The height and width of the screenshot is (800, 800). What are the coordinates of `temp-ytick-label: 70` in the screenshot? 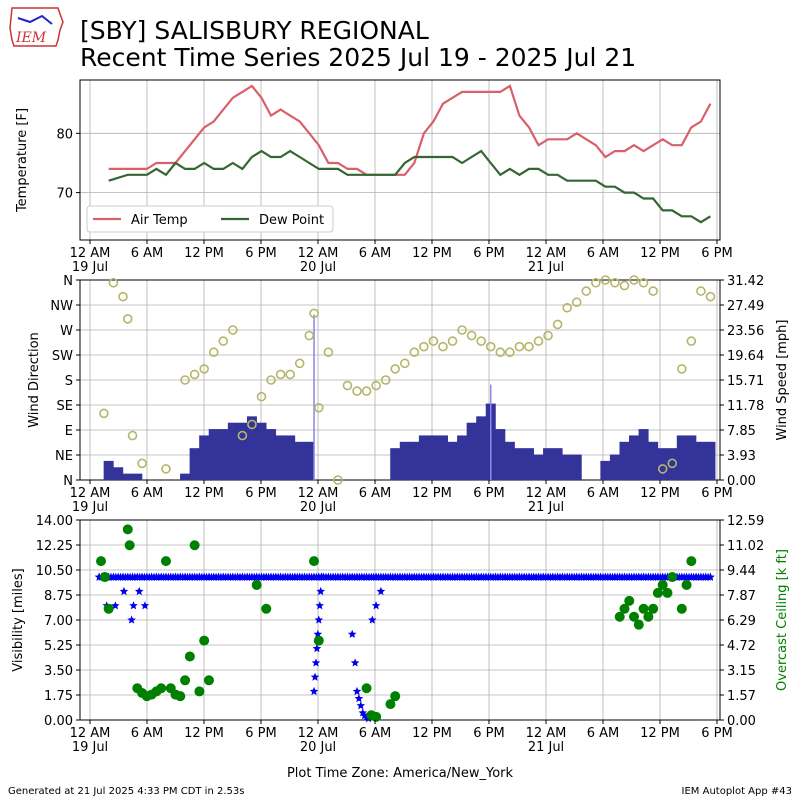 It's located at (64, 194).